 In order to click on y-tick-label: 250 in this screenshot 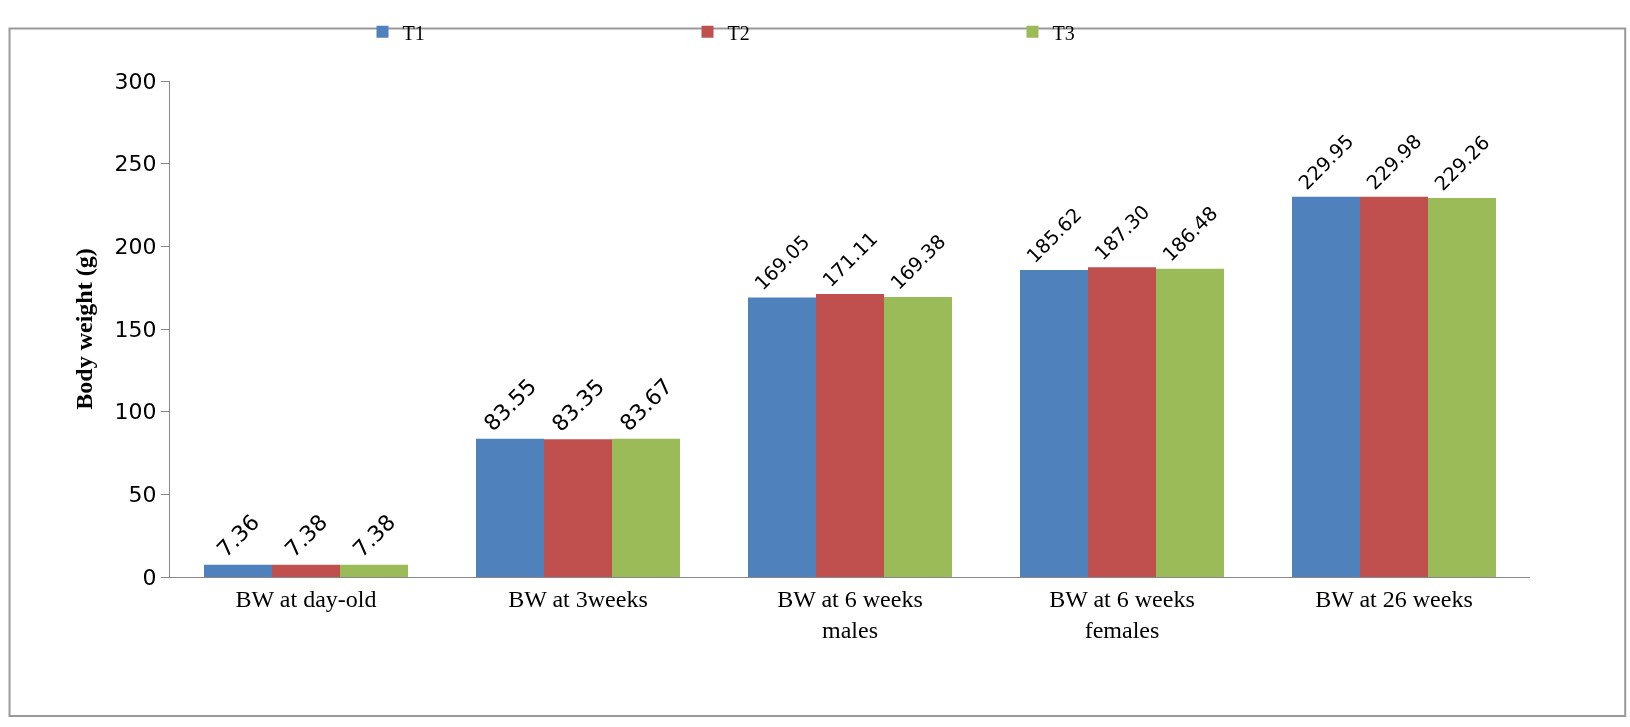, I will do `click(135, 164)`.